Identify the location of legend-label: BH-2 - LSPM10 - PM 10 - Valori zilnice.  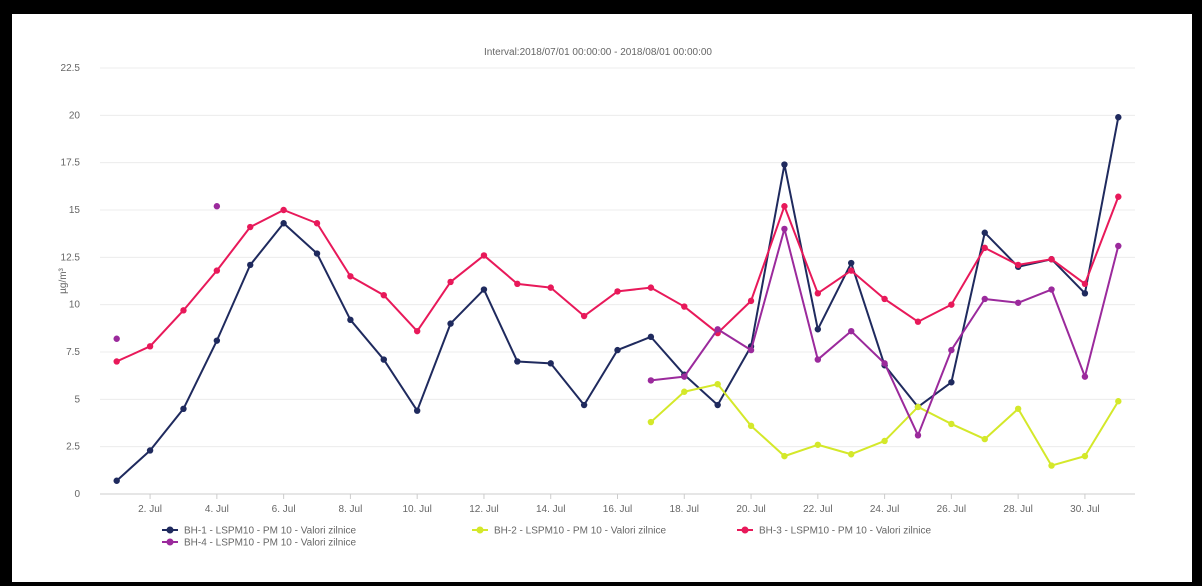
(580, 531).